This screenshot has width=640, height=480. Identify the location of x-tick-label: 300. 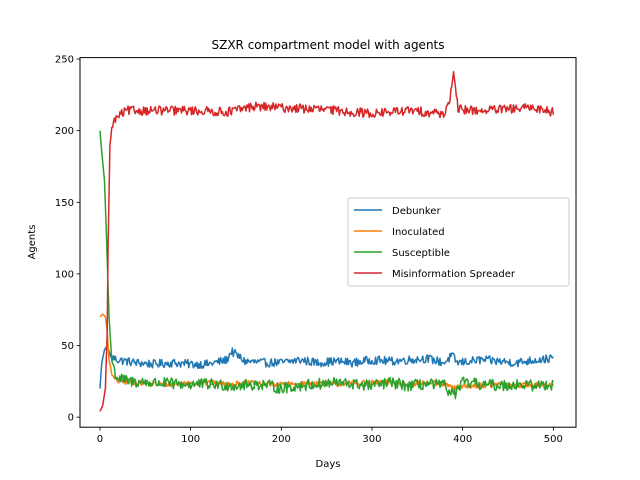
(371, 439).